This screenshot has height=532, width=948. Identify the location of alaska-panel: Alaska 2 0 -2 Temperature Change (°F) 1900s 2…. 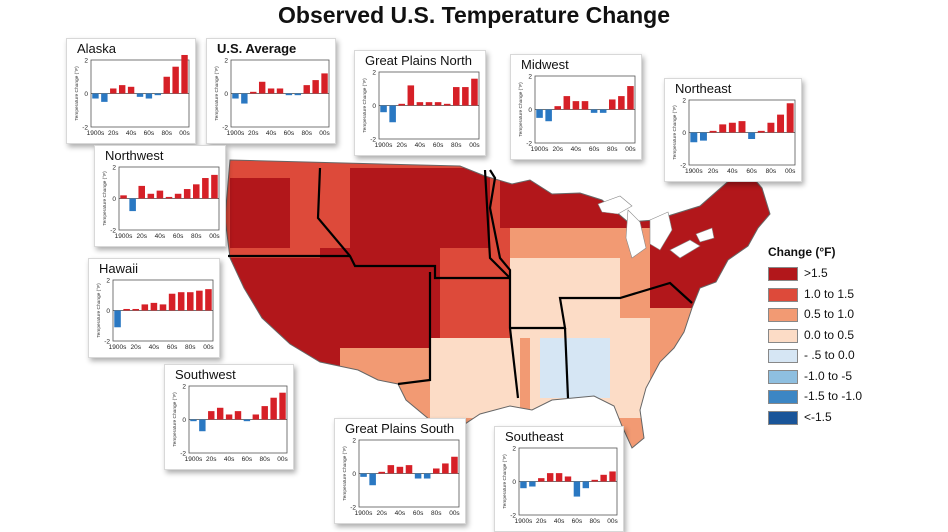
(131, 91).